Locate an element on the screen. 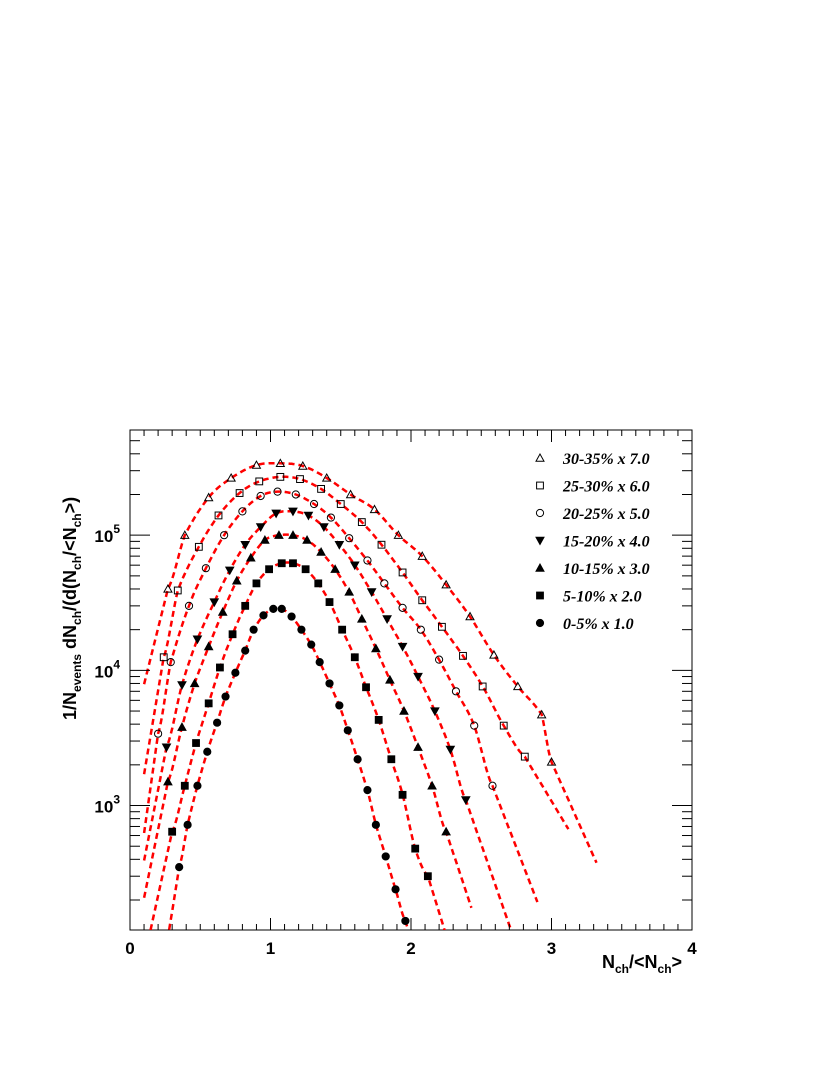  y-tick-label: 103 is located at coordinates (107, 805).